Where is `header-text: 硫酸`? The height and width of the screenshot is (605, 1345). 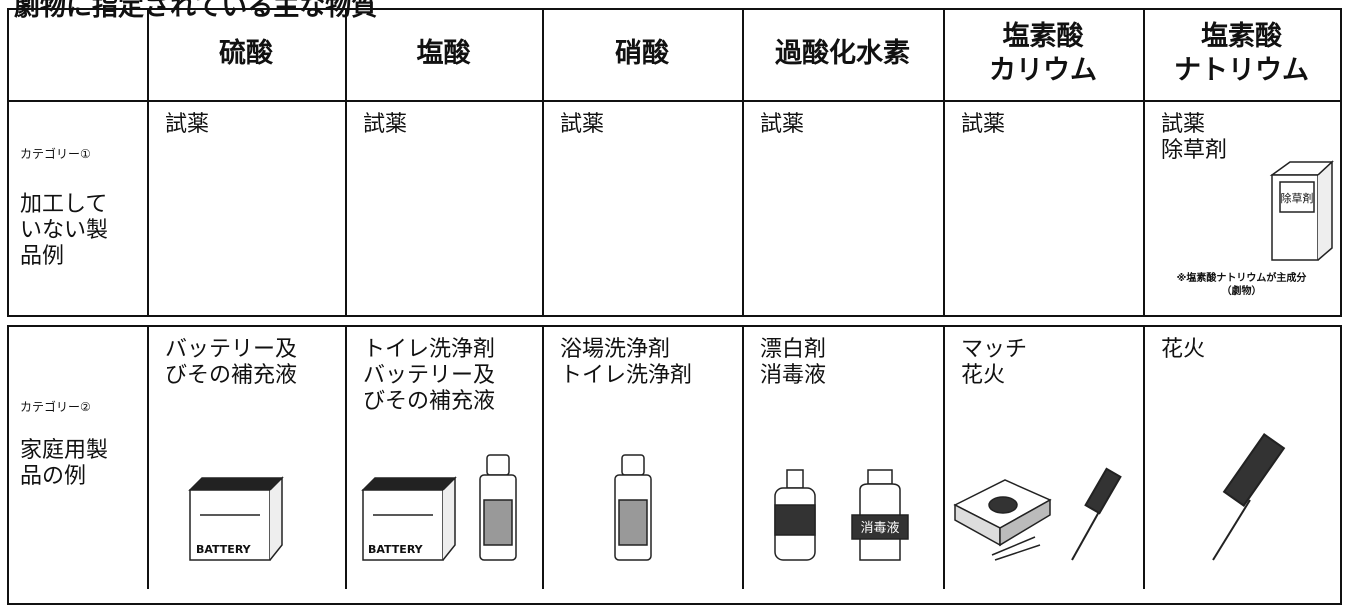
header-text: 硫酸 is located at coordinates (246, 53).